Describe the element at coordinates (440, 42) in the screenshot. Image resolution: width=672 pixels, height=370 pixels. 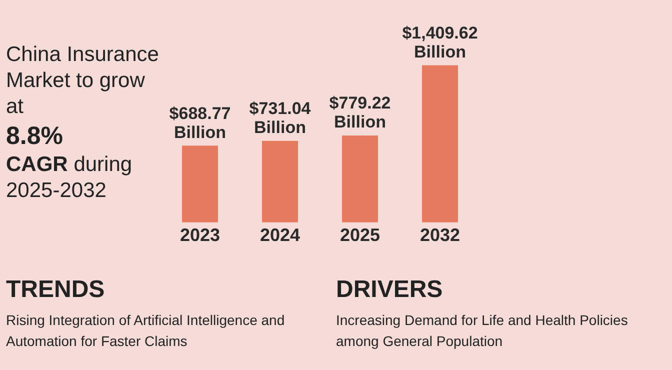
I see `data-label: $1,409.62 Billion` at that location.